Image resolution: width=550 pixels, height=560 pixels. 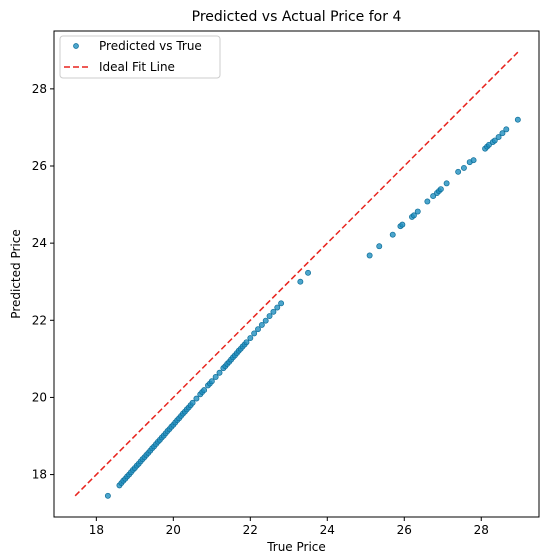 What do you see at coordinates (39, 397) in the screenshot?
I see `y-tick-label: 20` at bounding box center [39, 397].